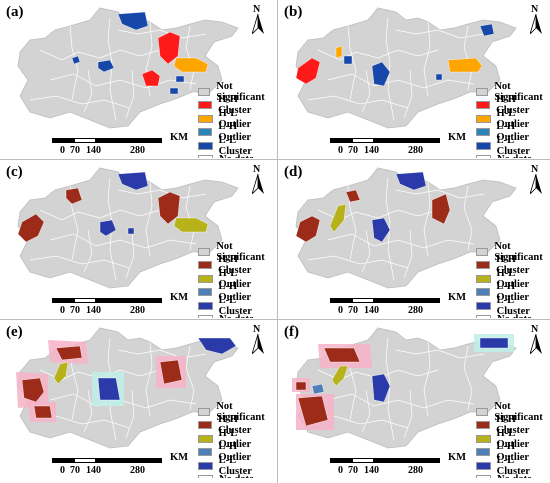 The width and height of the screenshot is (550, 483). Describe the element at coordinates (15, 12) in the screenshot. I see `panel-label: (a)` at that location.